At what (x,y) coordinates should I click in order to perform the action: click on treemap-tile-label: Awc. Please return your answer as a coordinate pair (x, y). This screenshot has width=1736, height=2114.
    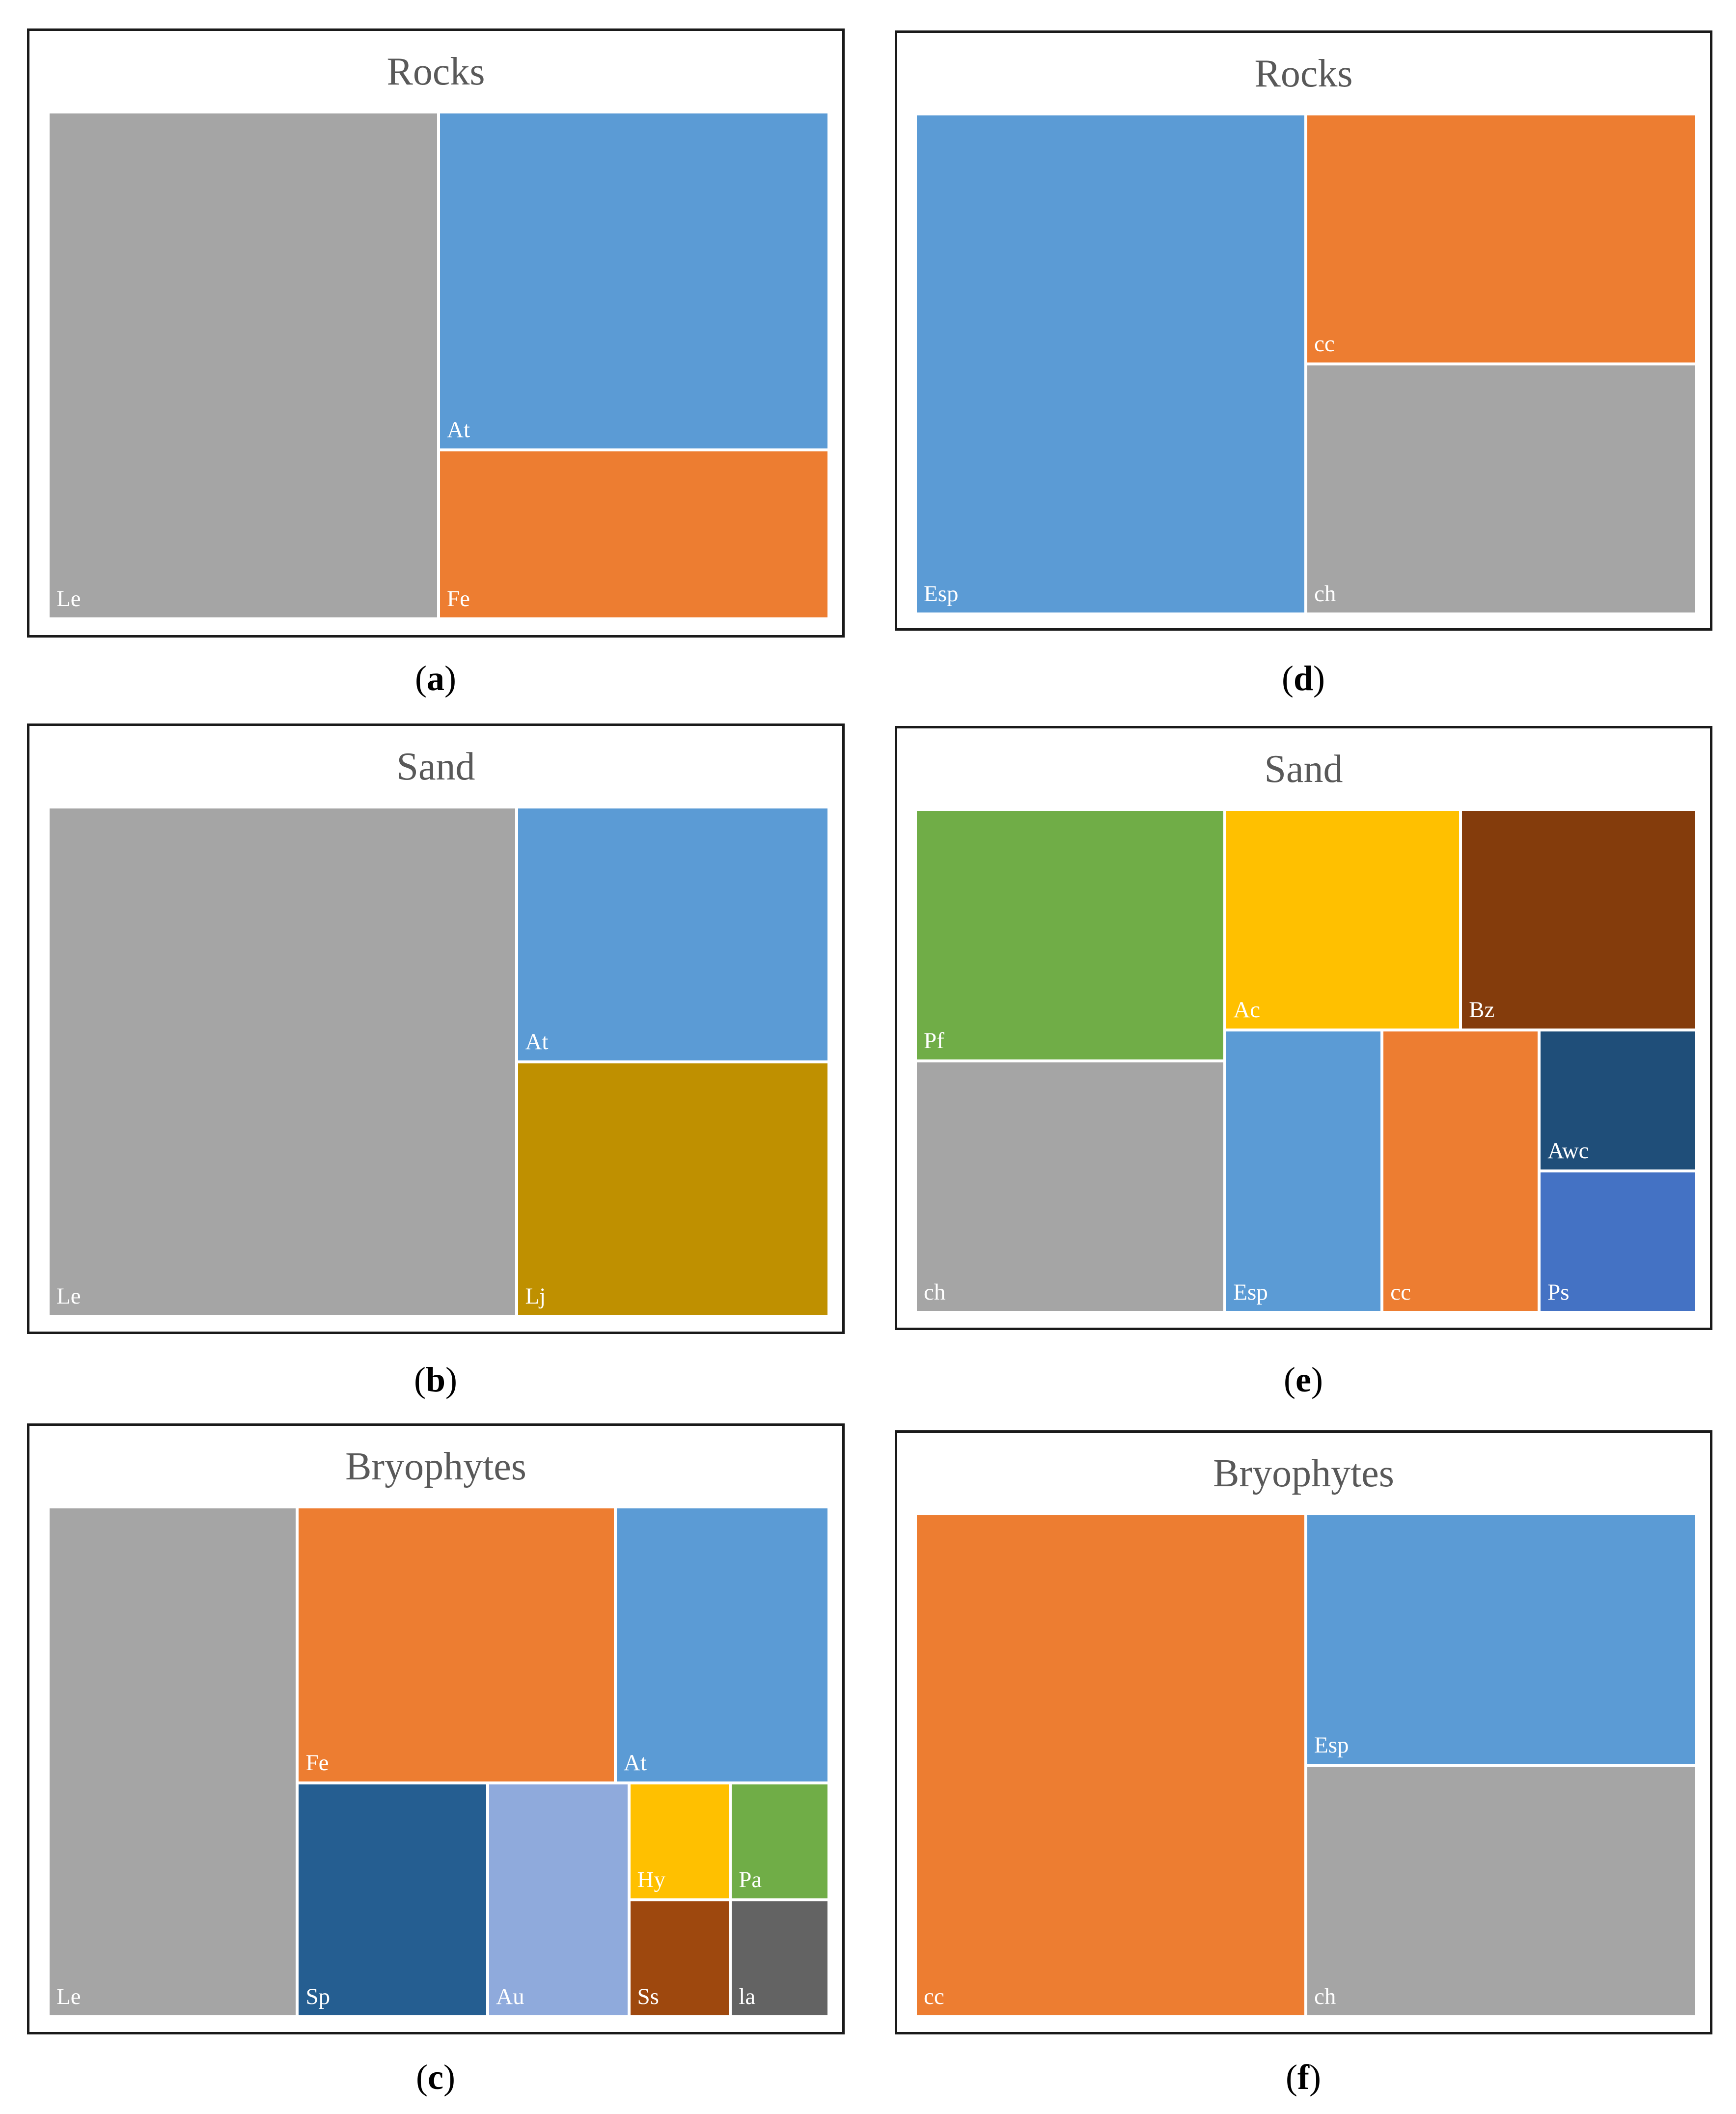
    Looking at the image, I should click on (1568, 1151).